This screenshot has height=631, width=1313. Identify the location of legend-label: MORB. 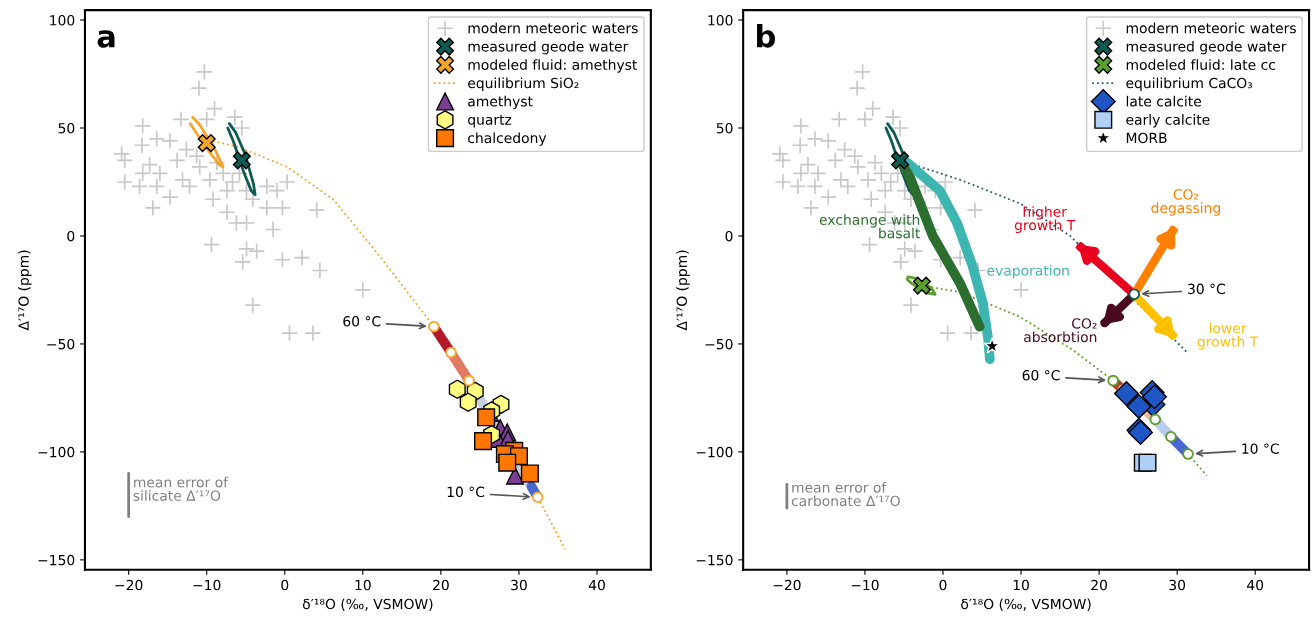
(1146, 138).